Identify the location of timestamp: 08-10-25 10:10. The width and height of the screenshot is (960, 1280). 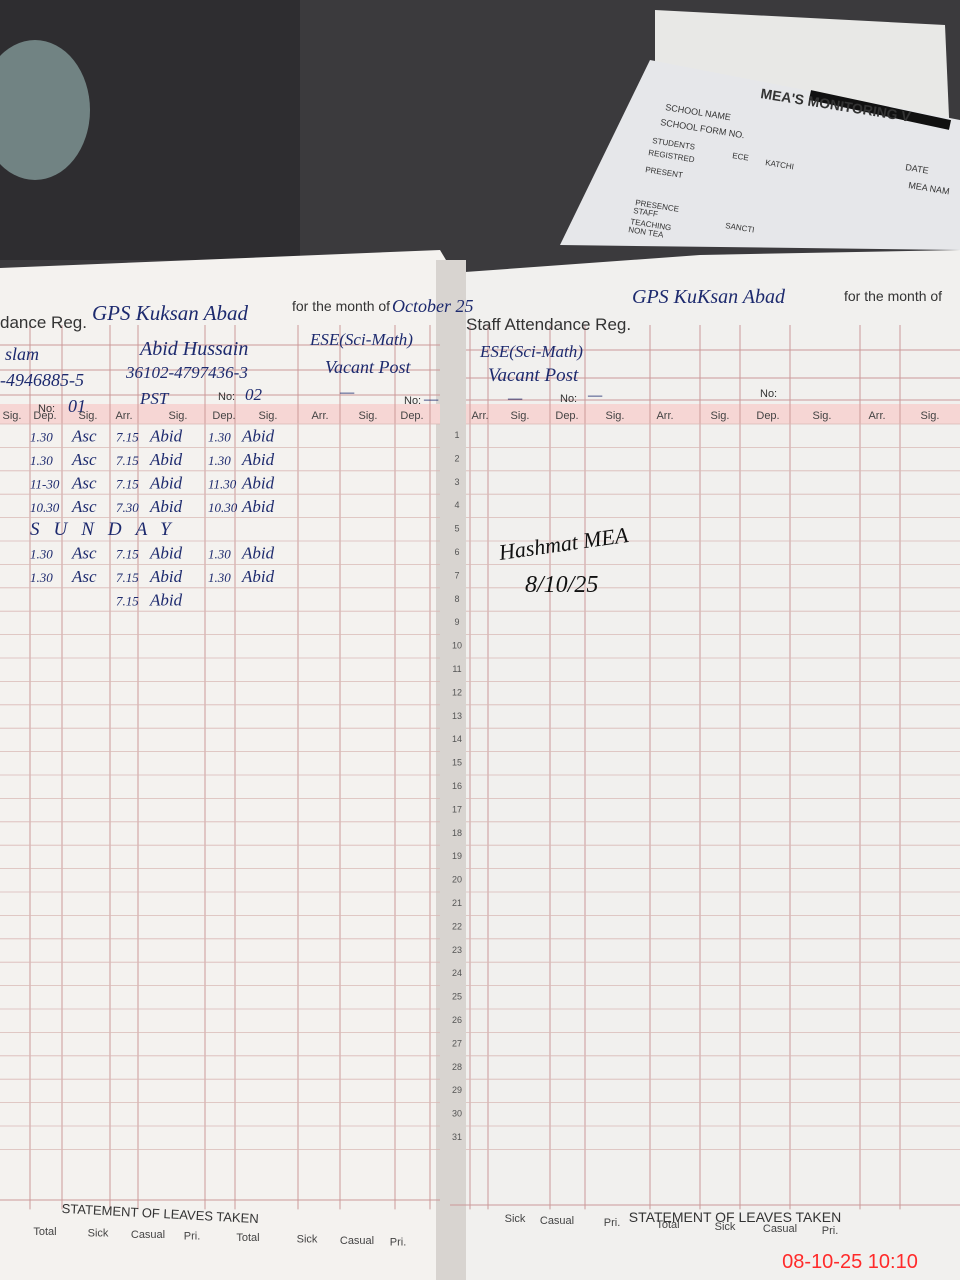
(850, 1262).